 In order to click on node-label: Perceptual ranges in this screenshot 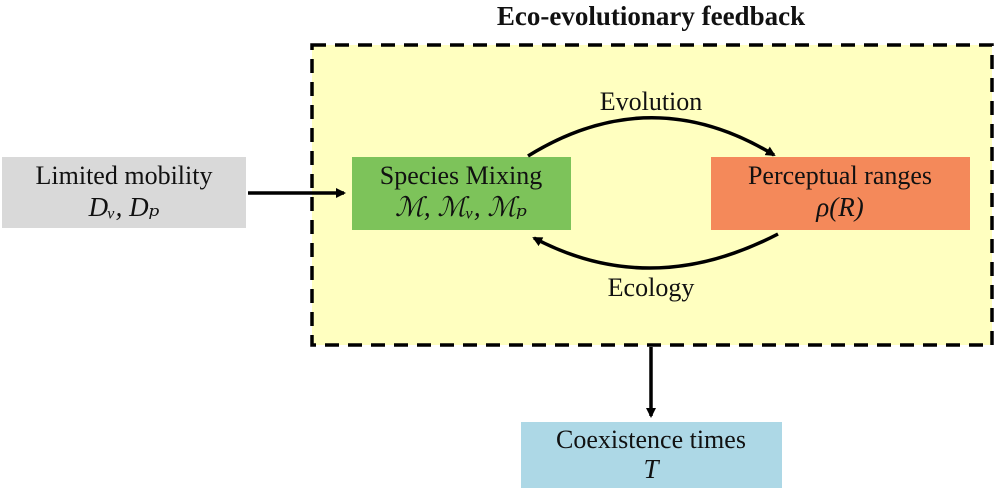, I will do `click(840, 175)`.